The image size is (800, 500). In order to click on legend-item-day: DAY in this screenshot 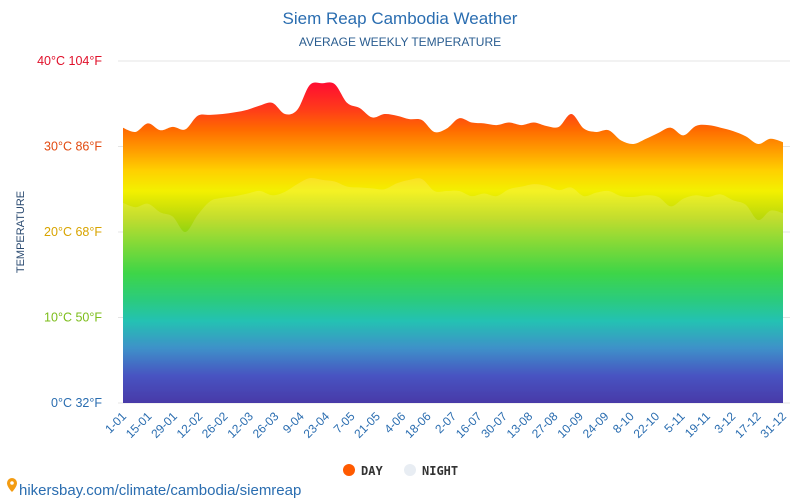, I will do `click(363, 471)`.